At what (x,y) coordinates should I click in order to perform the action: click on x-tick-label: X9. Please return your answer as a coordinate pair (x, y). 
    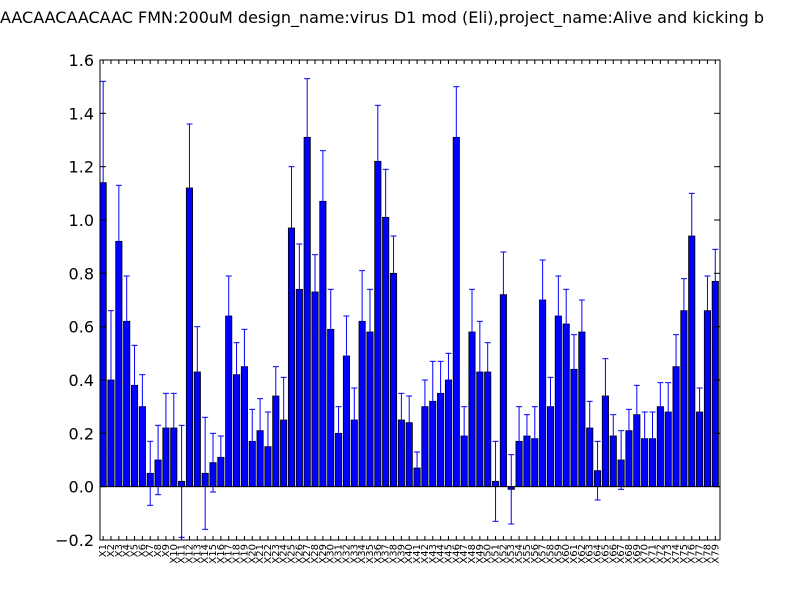
    Looking at the image, I should click on (166, 550).